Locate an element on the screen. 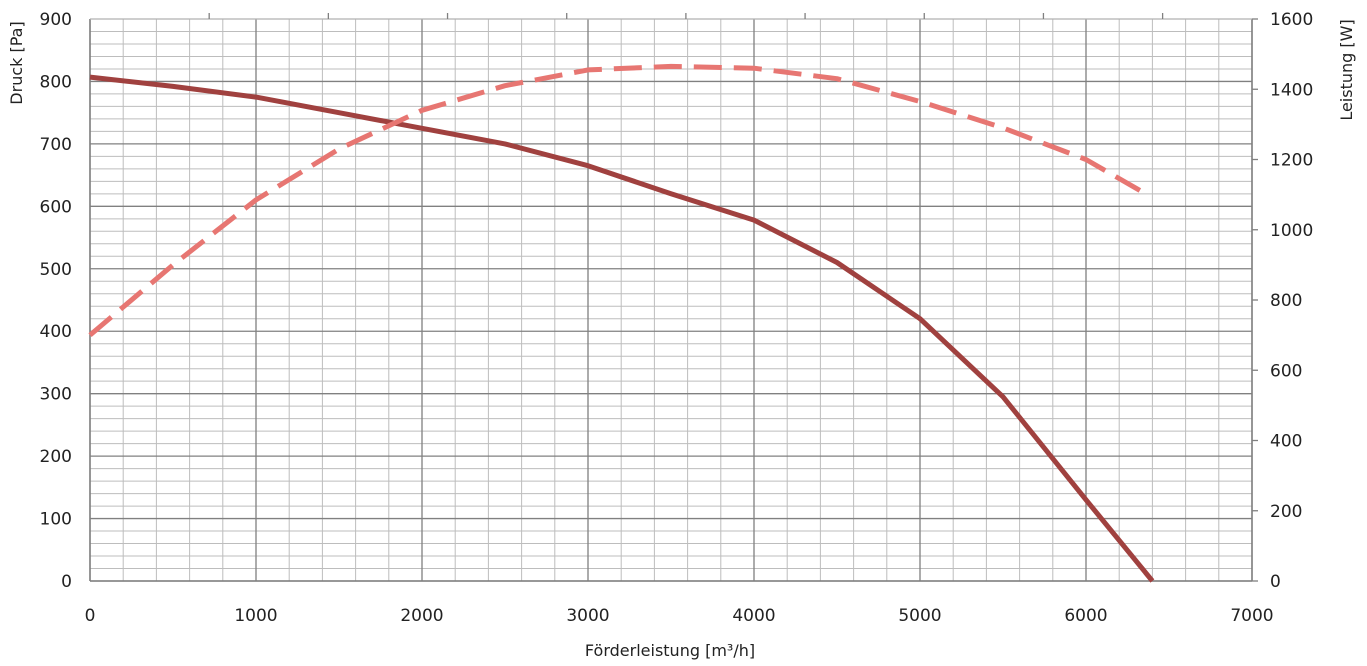  x-tick-label: 7000 is located at coordinates (1251, 616).